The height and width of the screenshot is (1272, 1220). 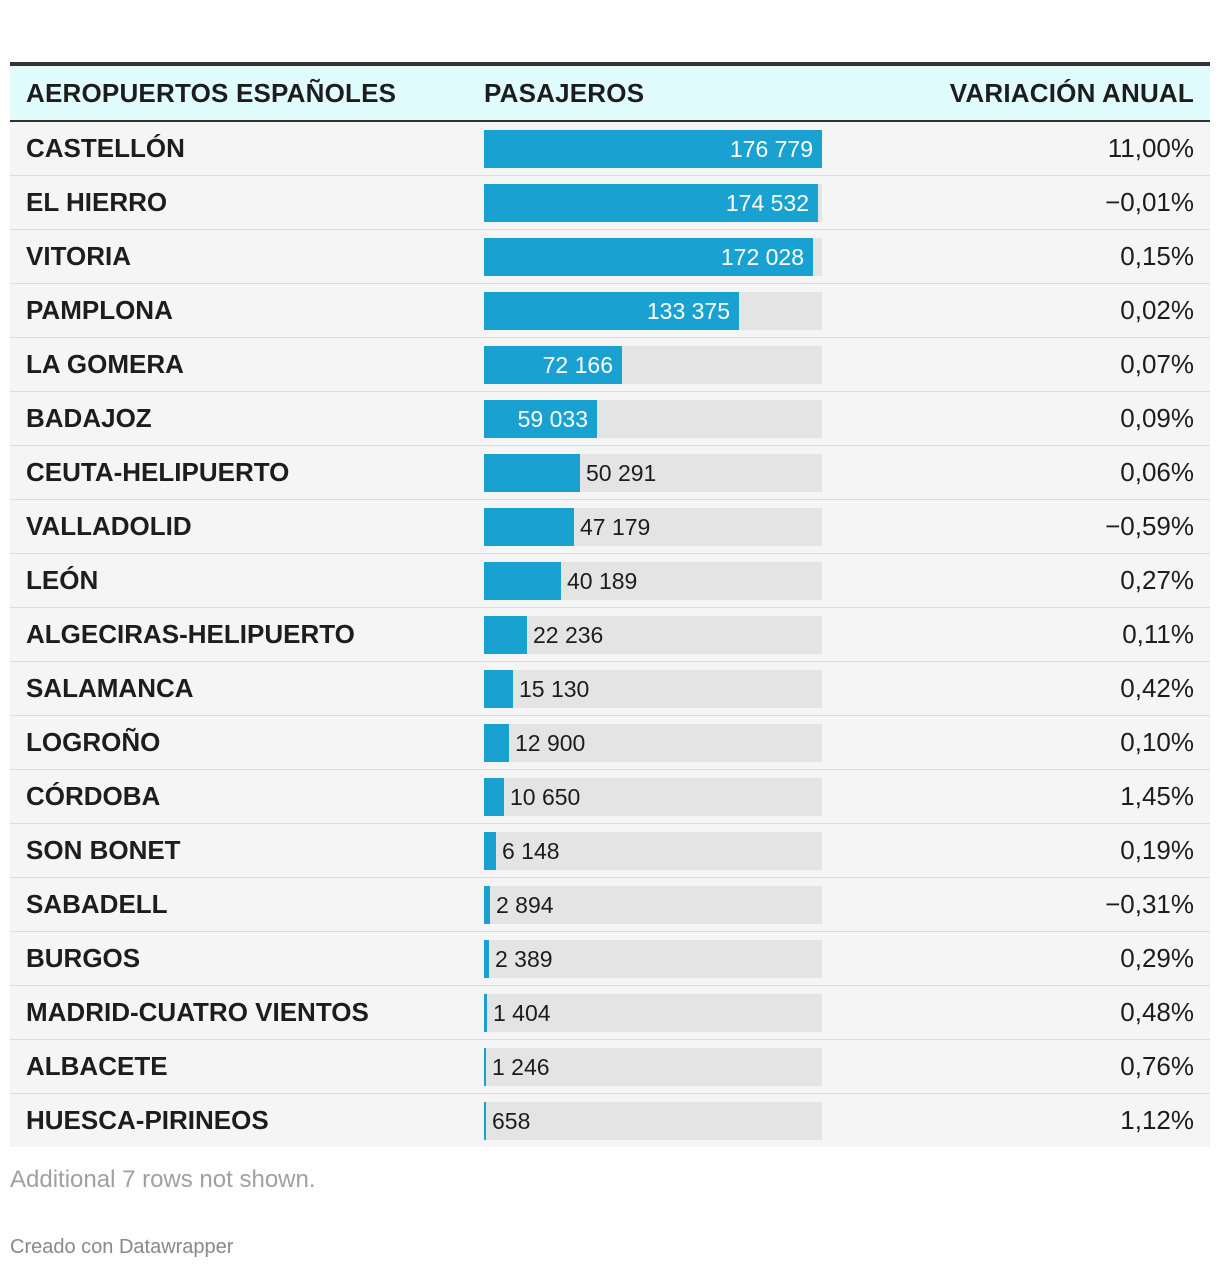 What do you see at coordinates (1157, 1012) in the screenshot?
I see `annual-variation: 0,48%` at bounding box center [1157, 1012].